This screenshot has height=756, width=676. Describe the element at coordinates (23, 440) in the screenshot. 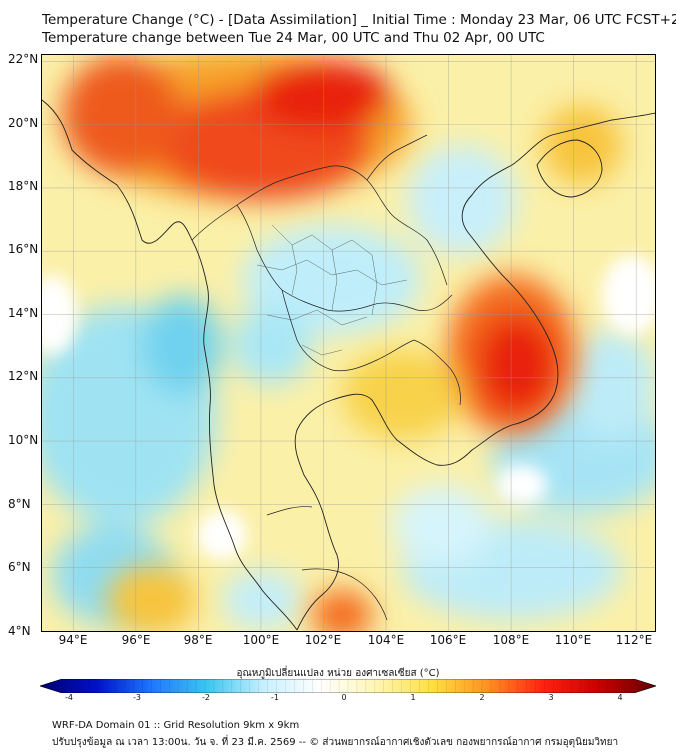

I see `latitude-label-10: 10°N` at that location.